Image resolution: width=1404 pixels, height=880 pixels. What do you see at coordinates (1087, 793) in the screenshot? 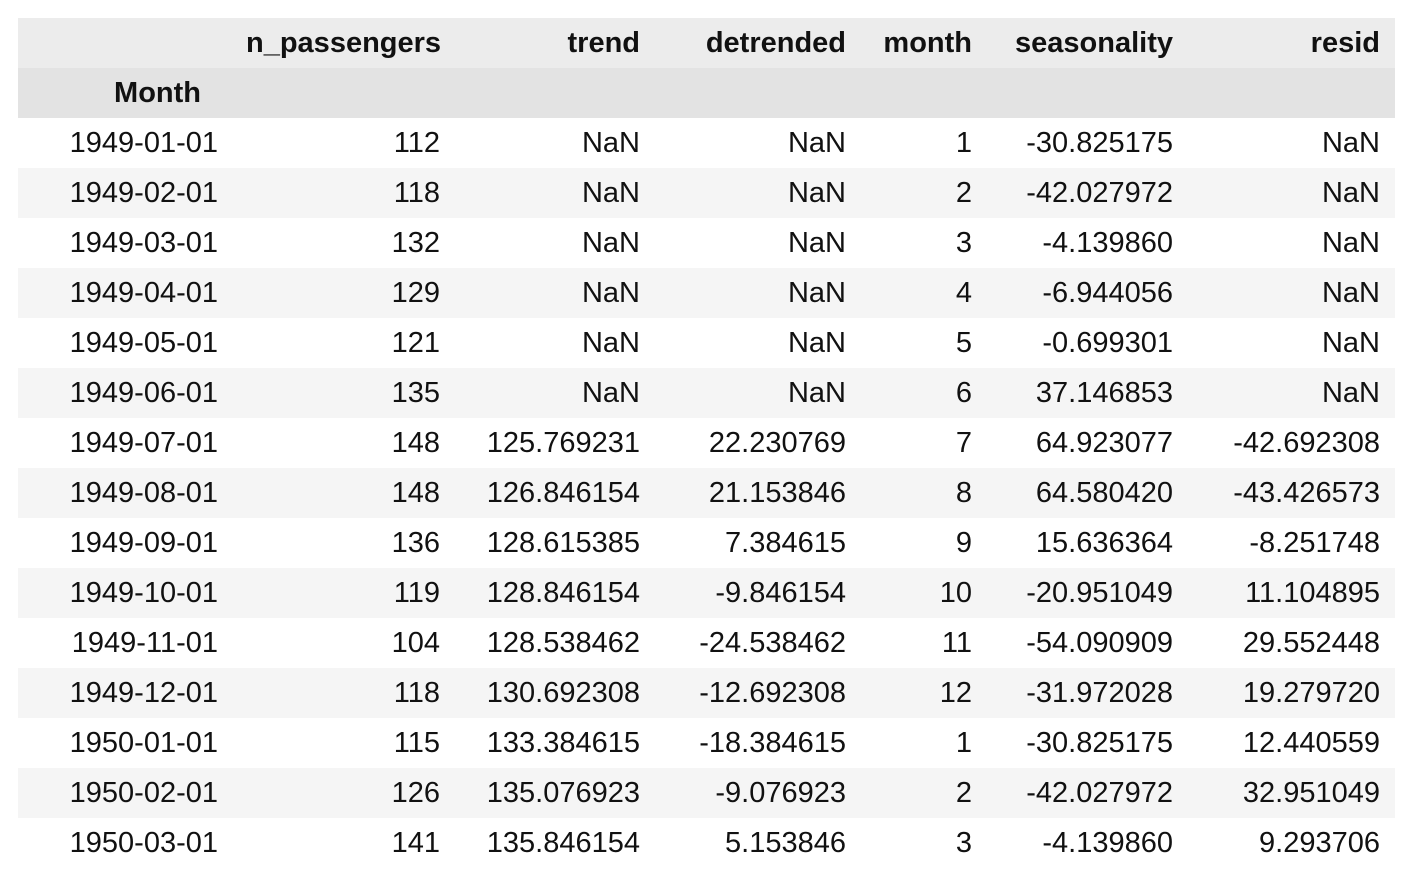
I see `data-cell: -42.027972` at bounding box center [1087, 793].